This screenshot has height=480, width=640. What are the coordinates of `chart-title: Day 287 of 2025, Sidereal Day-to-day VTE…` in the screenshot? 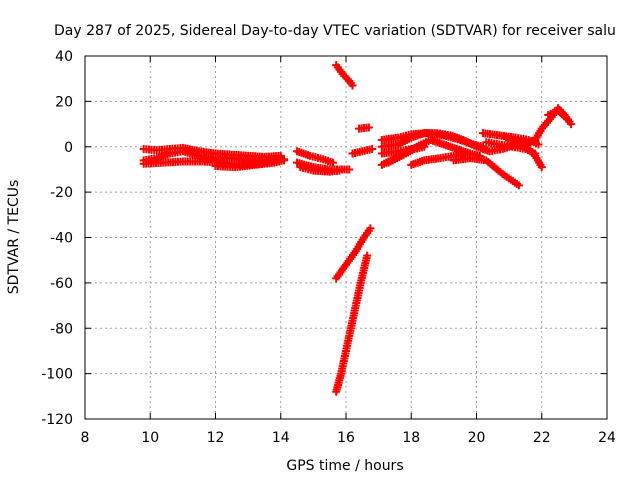 It's located at (335, 31).